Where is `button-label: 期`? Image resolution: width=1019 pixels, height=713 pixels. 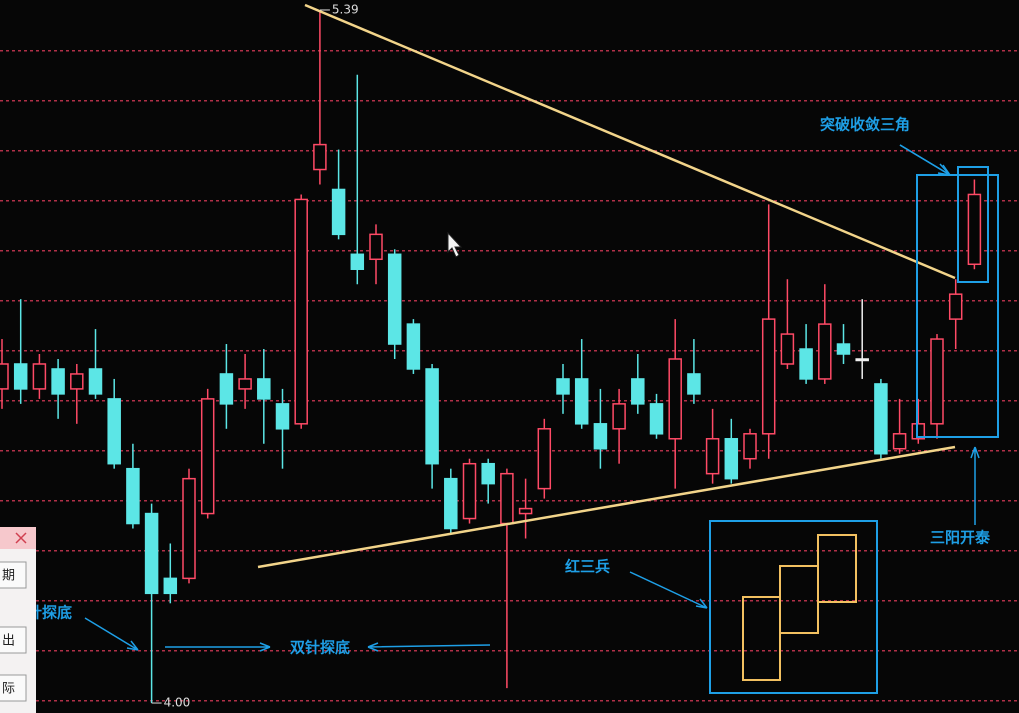 button-label: 期 is located at coordinates (8, 576).